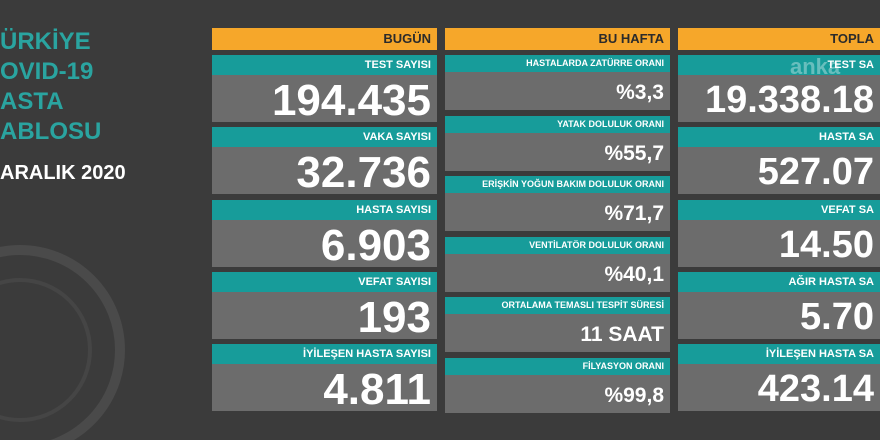  I want to click on row-label: ERİŞKİN YOĞUN BAKIM DOLULUK ORANI, so click(557, 185).